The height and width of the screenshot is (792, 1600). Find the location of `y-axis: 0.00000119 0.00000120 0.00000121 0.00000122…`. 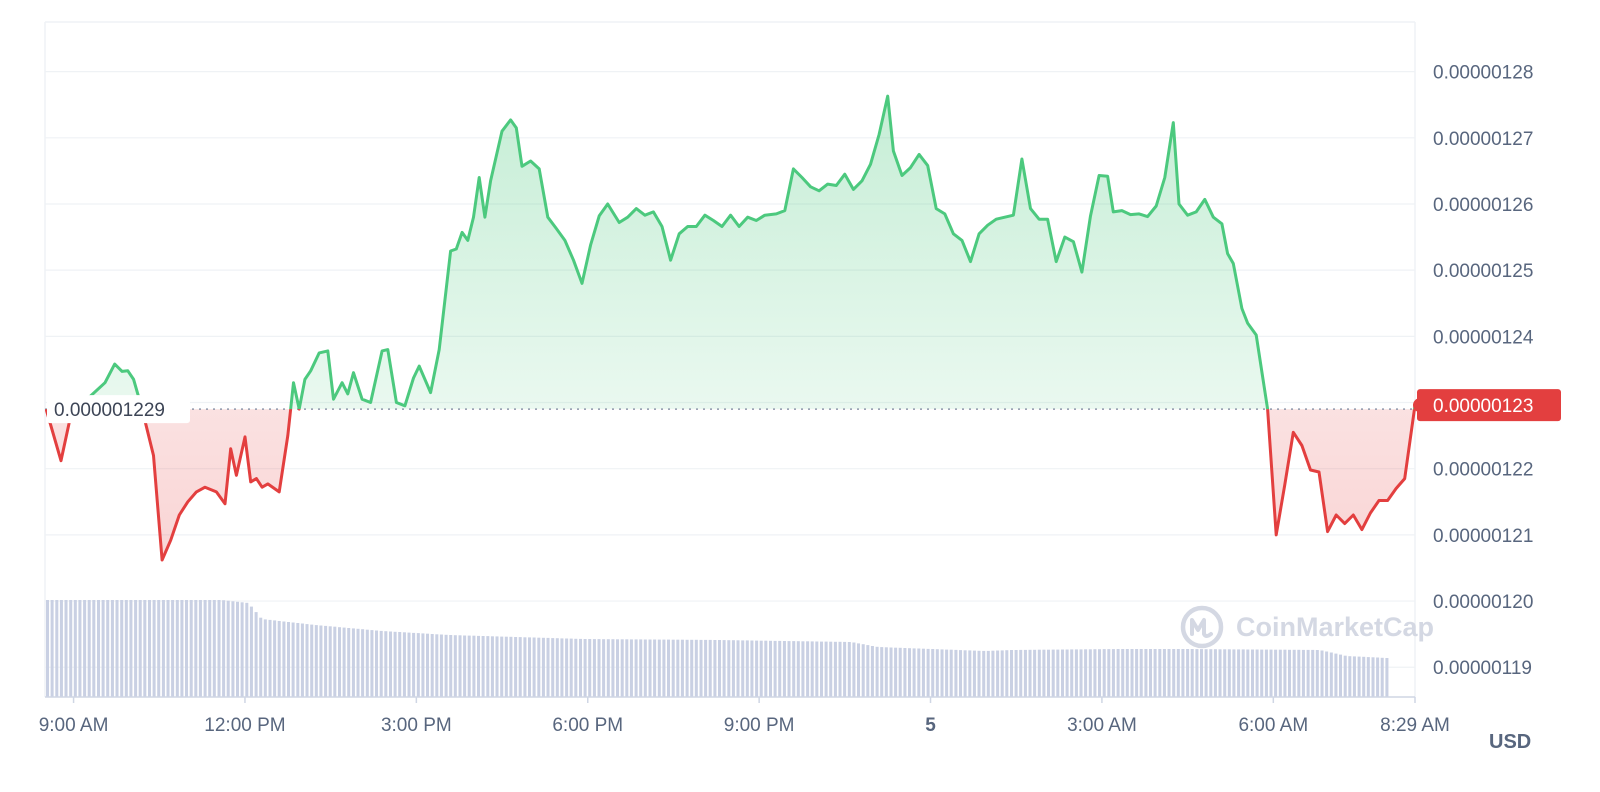

y-axis: 0.00000119 0.00000120 0.00000121 0.00000122… is located at coordinates (1483, 371).